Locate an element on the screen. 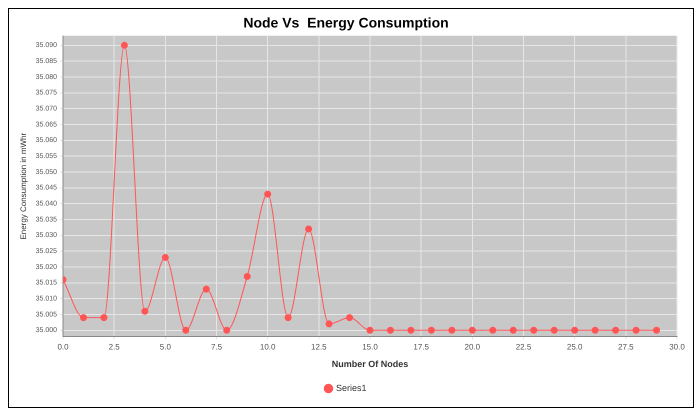 Image resolution: width=700 pixels, height=414 pixels. x-tick-label: 15.0 is located at coordinates (370, 347).